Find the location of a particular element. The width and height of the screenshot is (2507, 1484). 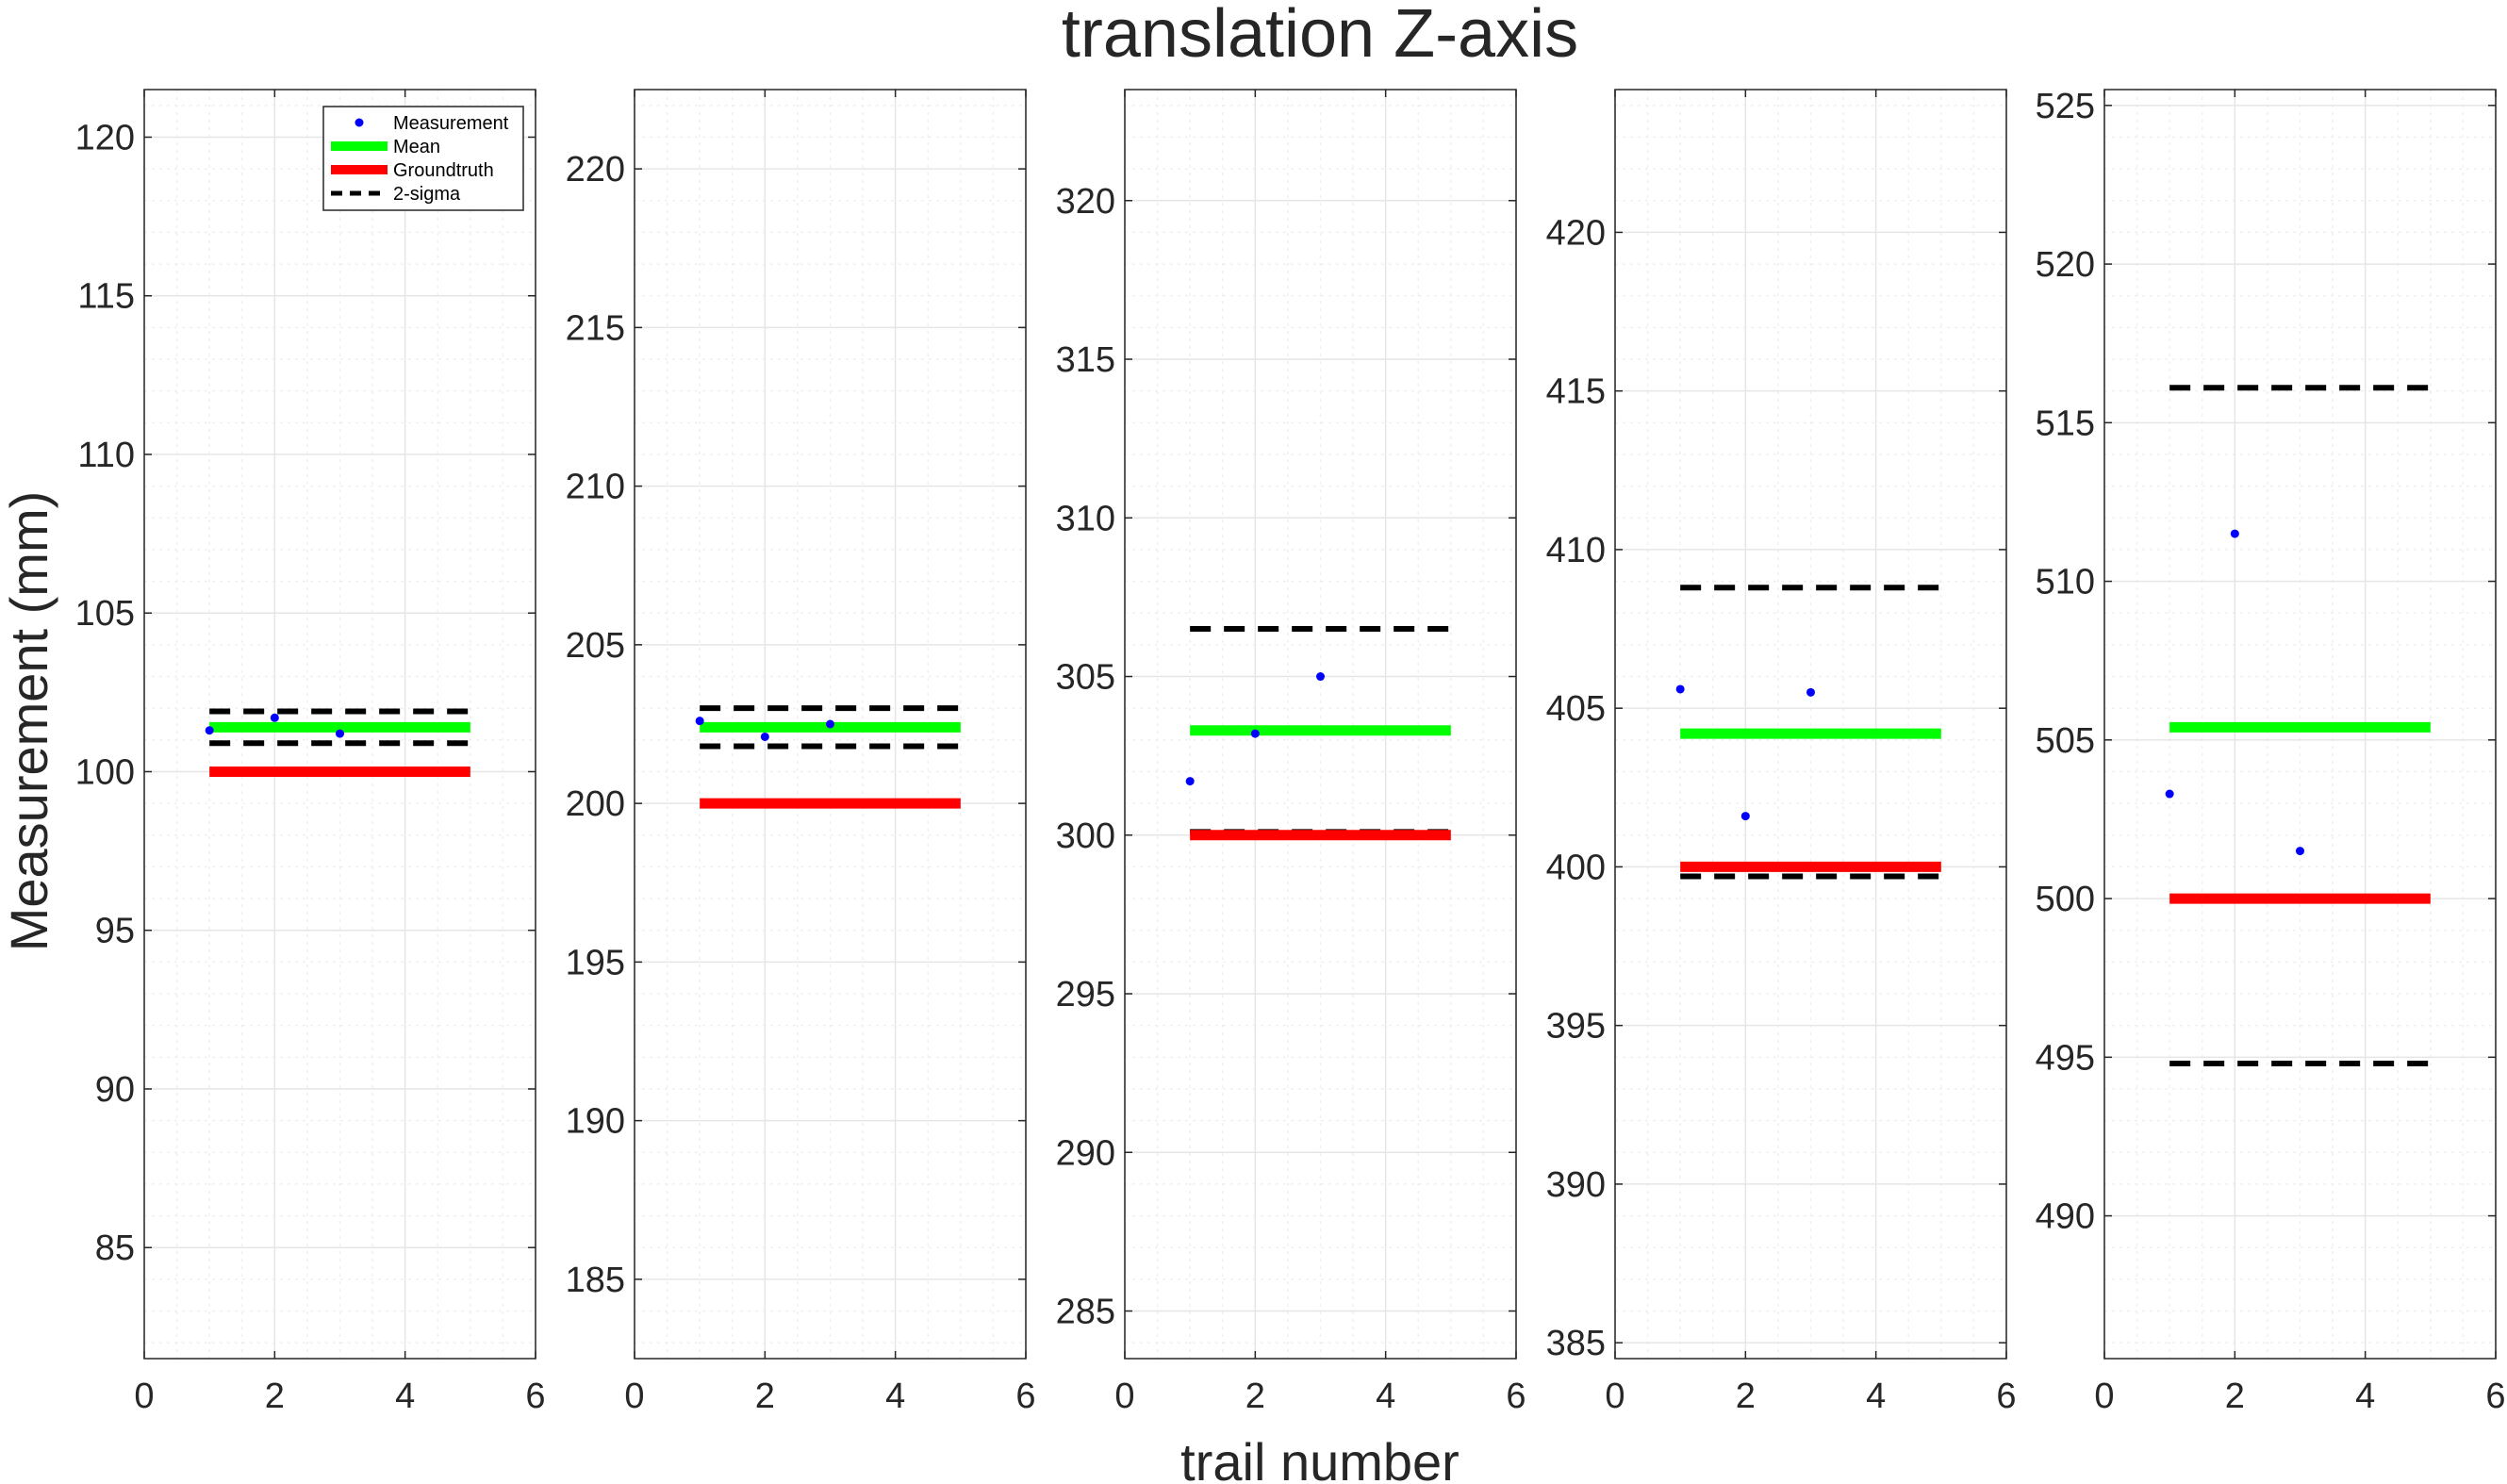

y-tick-label: 515 is located at coordinates (2066, 423).